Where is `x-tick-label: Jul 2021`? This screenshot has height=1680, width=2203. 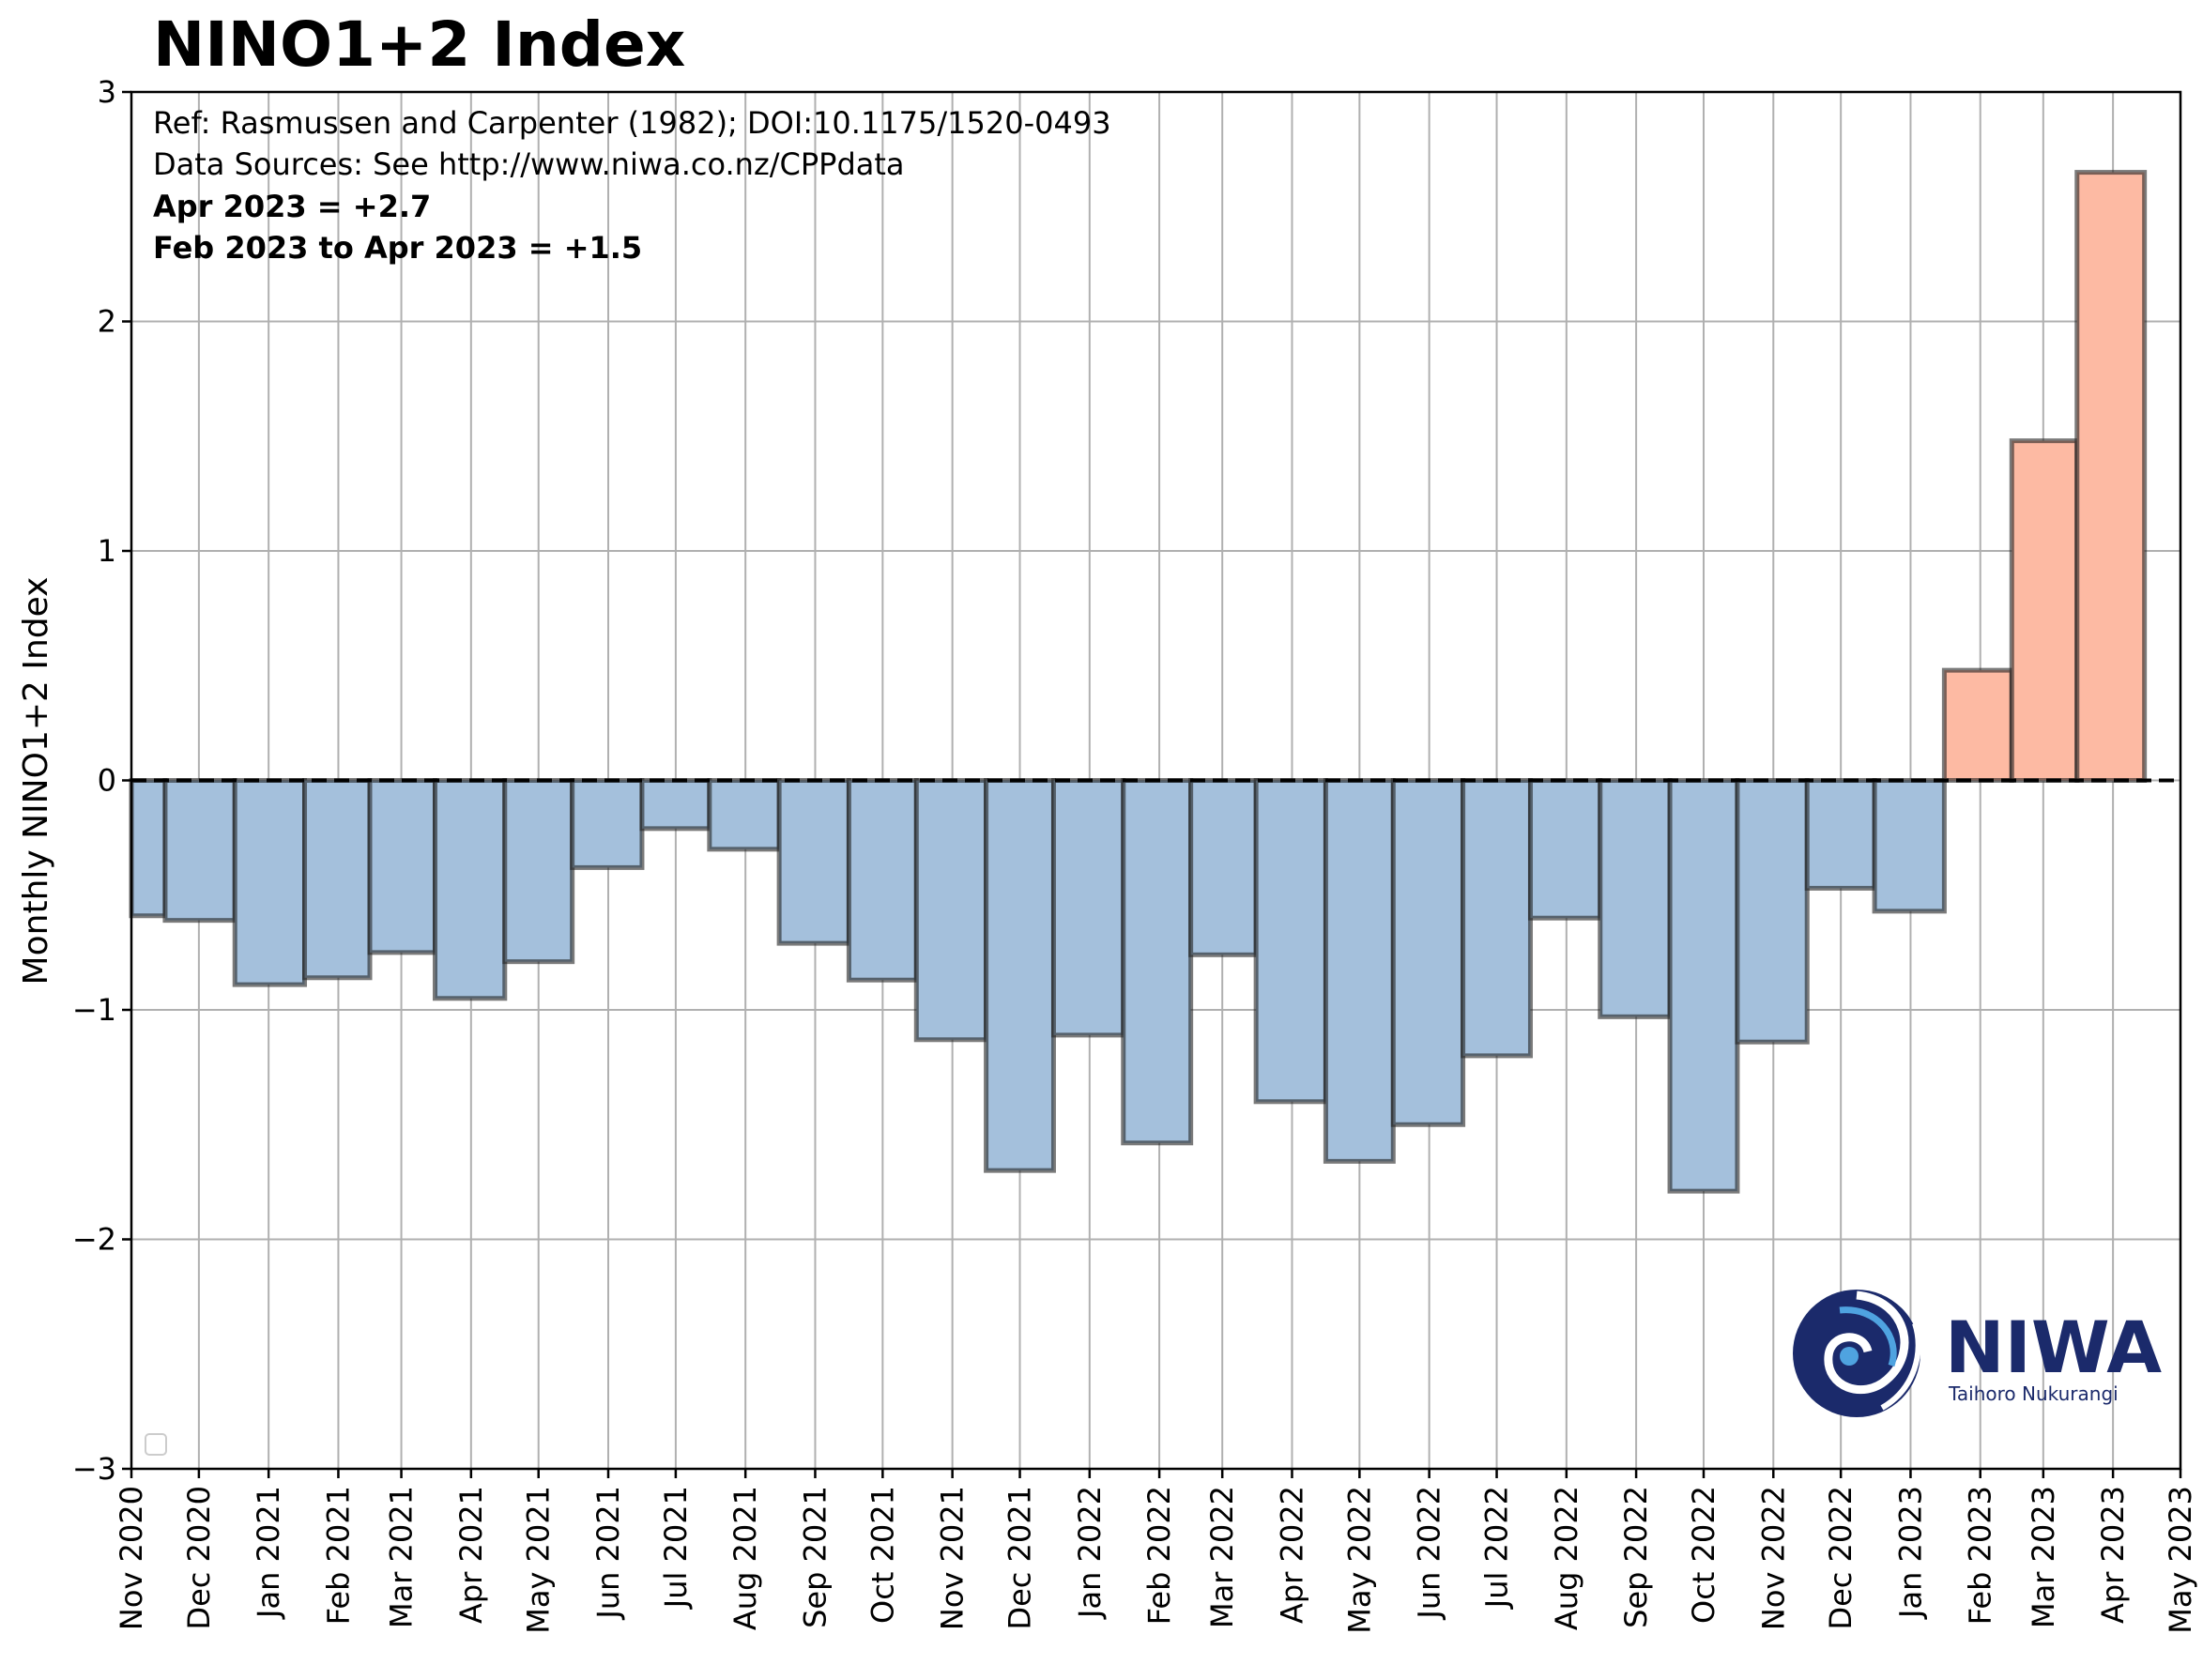 x-tick-label: Jul 2021 is located at coordinates (676, 1548).